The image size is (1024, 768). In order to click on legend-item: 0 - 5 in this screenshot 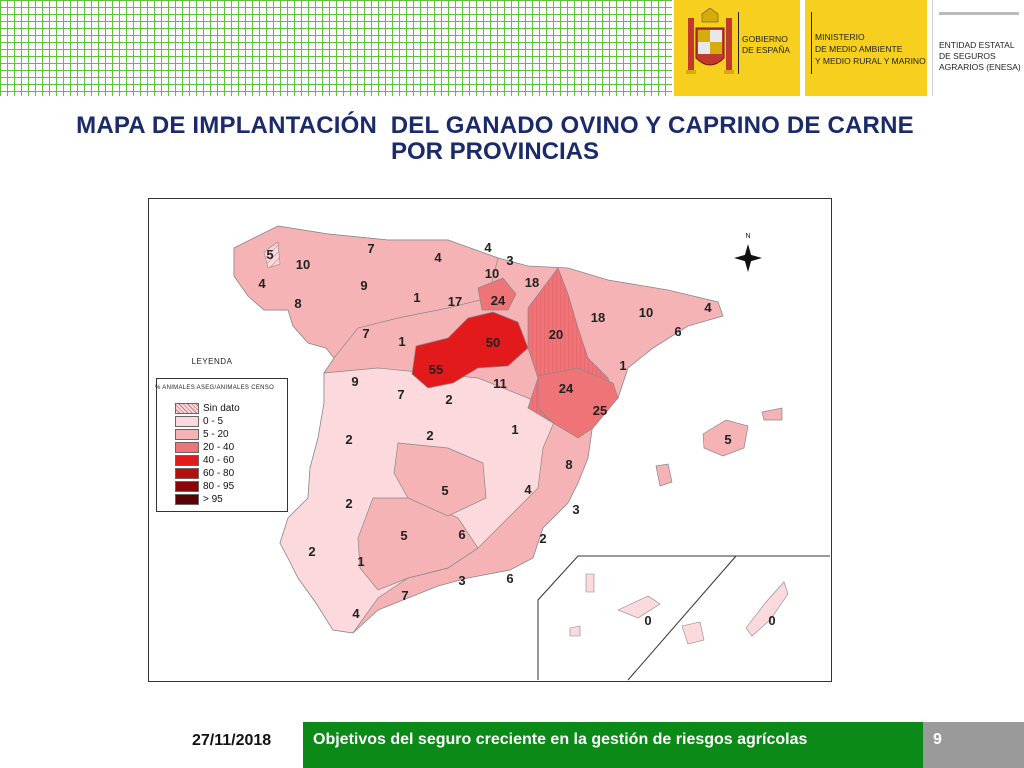, I will do `click(199, 422)`.